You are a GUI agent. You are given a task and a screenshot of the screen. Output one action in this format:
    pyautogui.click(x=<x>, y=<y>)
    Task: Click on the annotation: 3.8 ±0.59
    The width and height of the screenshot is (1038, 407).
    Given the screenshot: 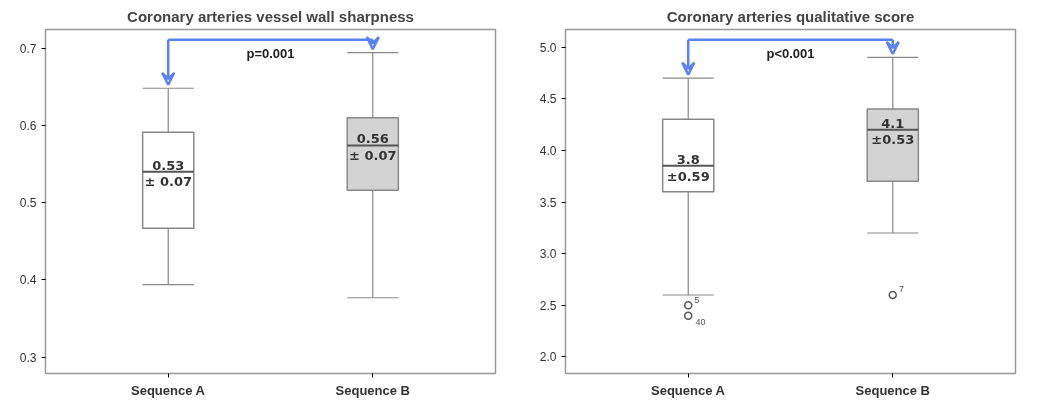 What is the action you would take?
    pyautogui.click(x=688, y=167)
    